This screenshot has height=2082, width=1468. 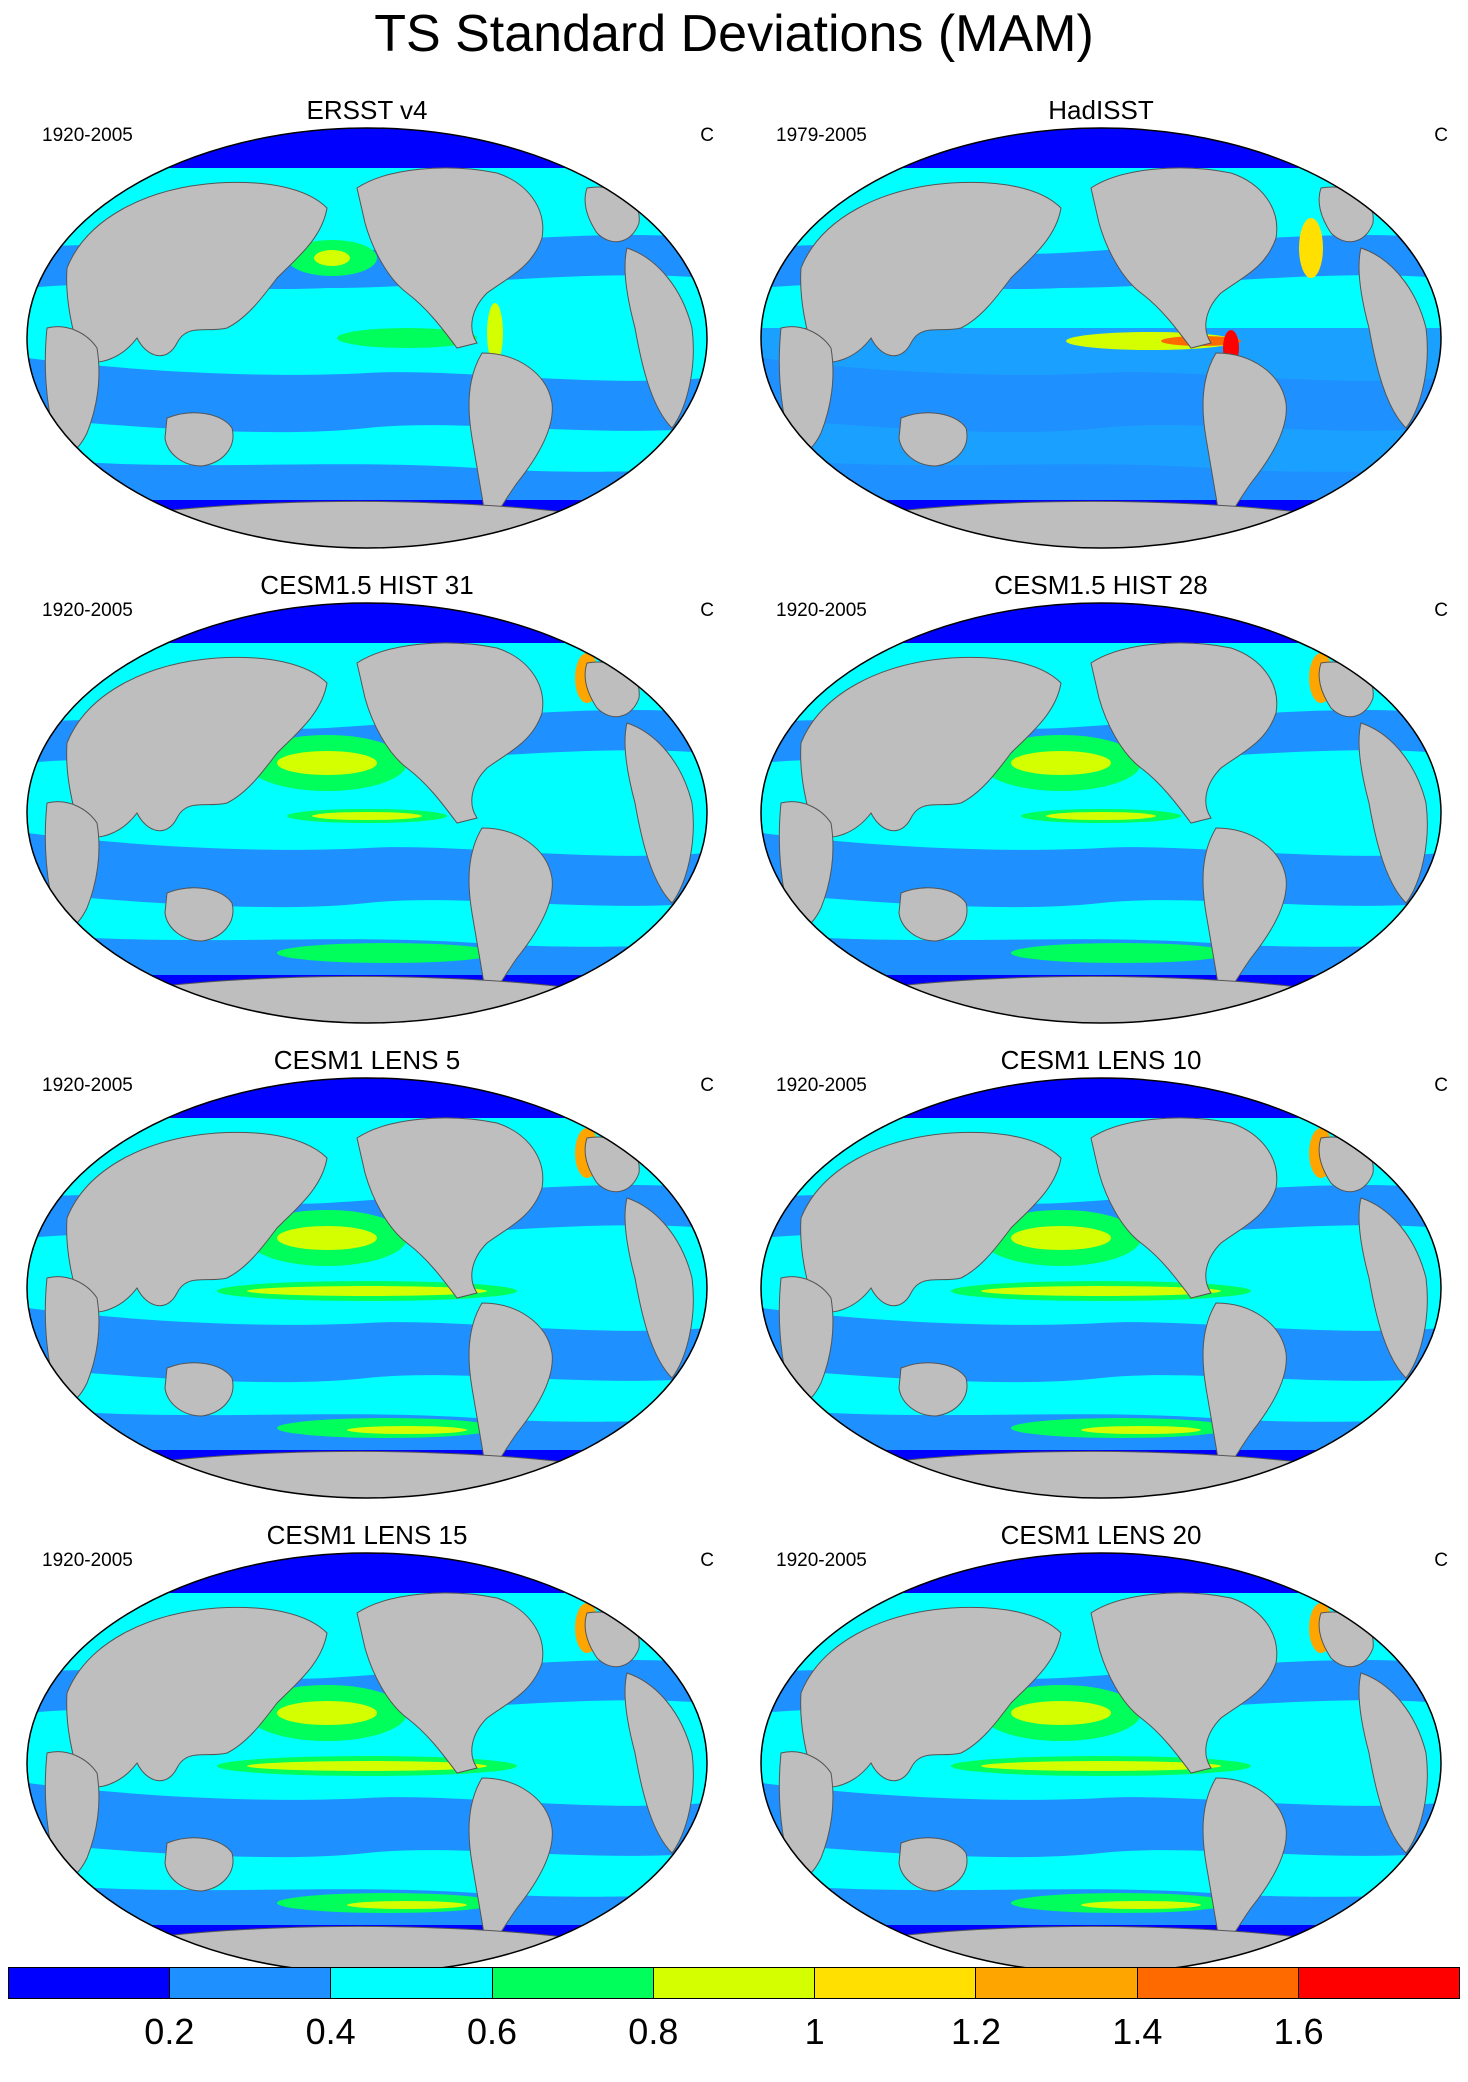 I want to click on map-panel: CESM1.5 HIST 28 1920-2005 C, so click(x=1101, y=807).